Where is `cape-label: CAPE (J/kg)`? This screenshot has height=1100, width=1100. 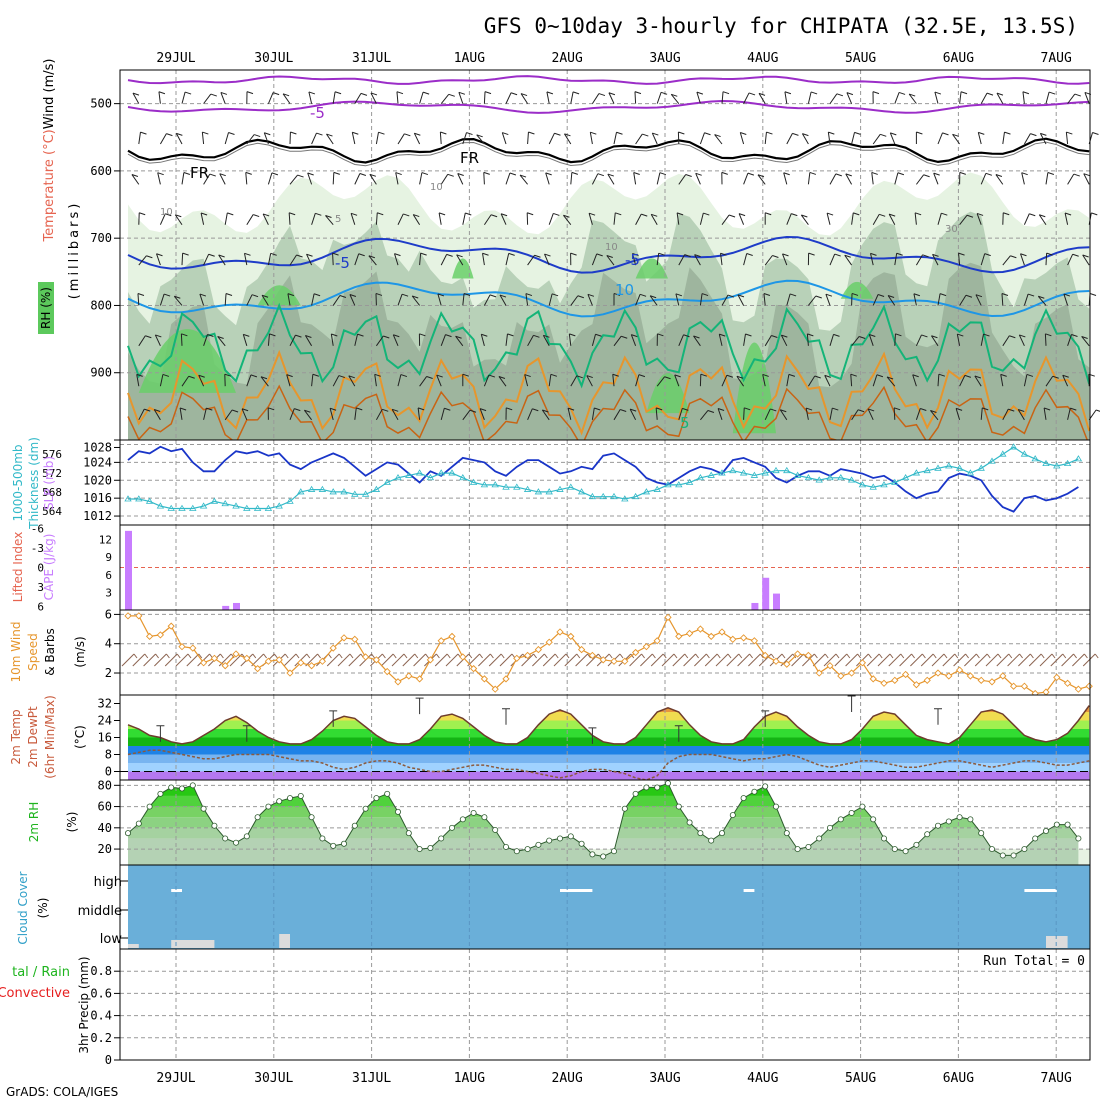 cape-label: CAPE (J/kg) is located at coordinates (49, 567).